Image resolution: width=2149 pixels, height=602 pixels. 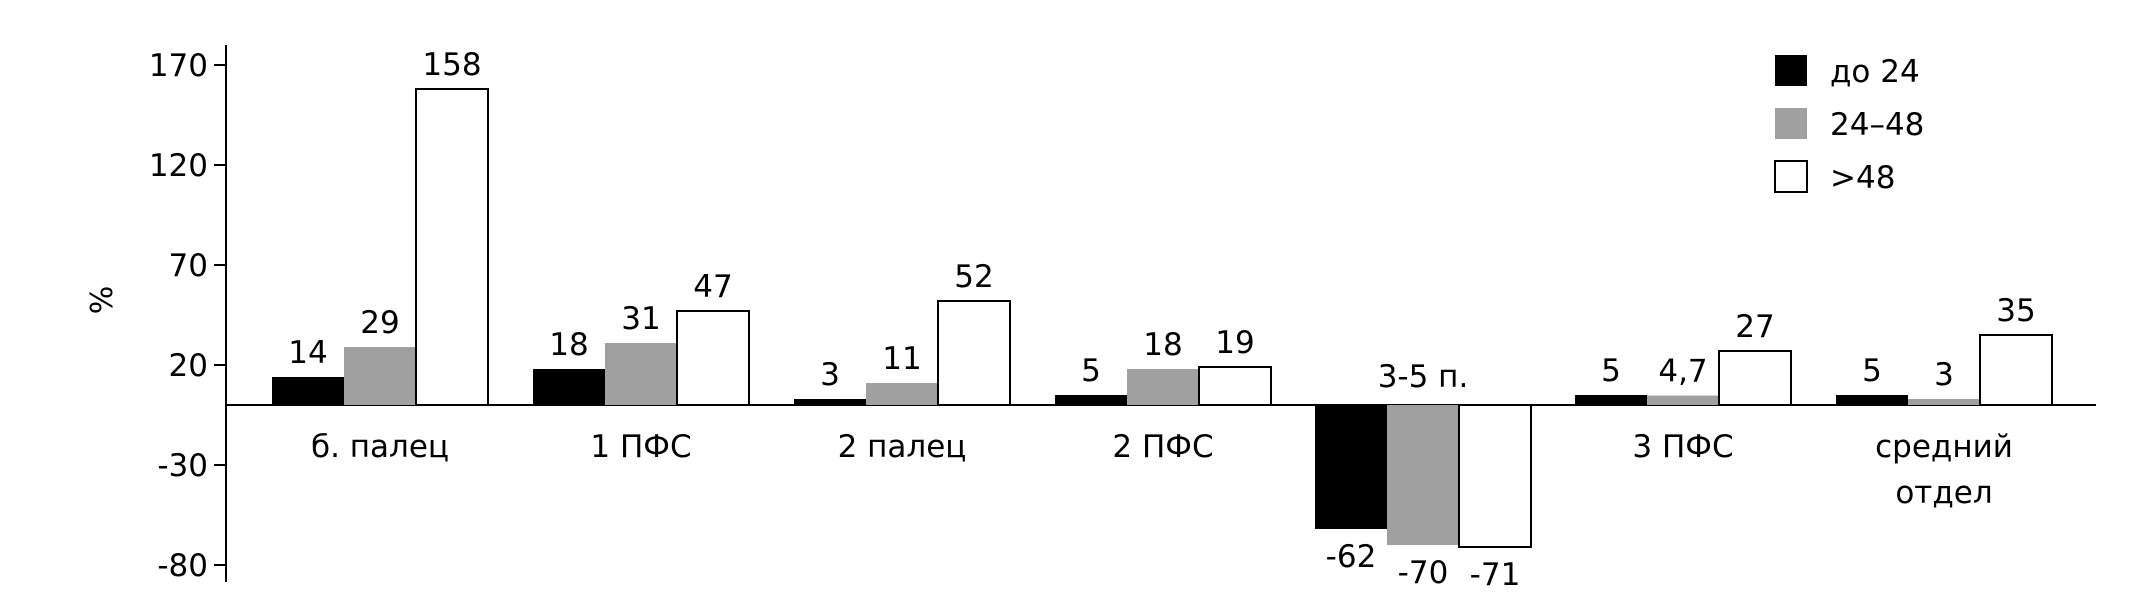 What do you see at coordinates (901, 359) in the screenshot?
I see `data-label: 11` at bounding box center [901, 359].